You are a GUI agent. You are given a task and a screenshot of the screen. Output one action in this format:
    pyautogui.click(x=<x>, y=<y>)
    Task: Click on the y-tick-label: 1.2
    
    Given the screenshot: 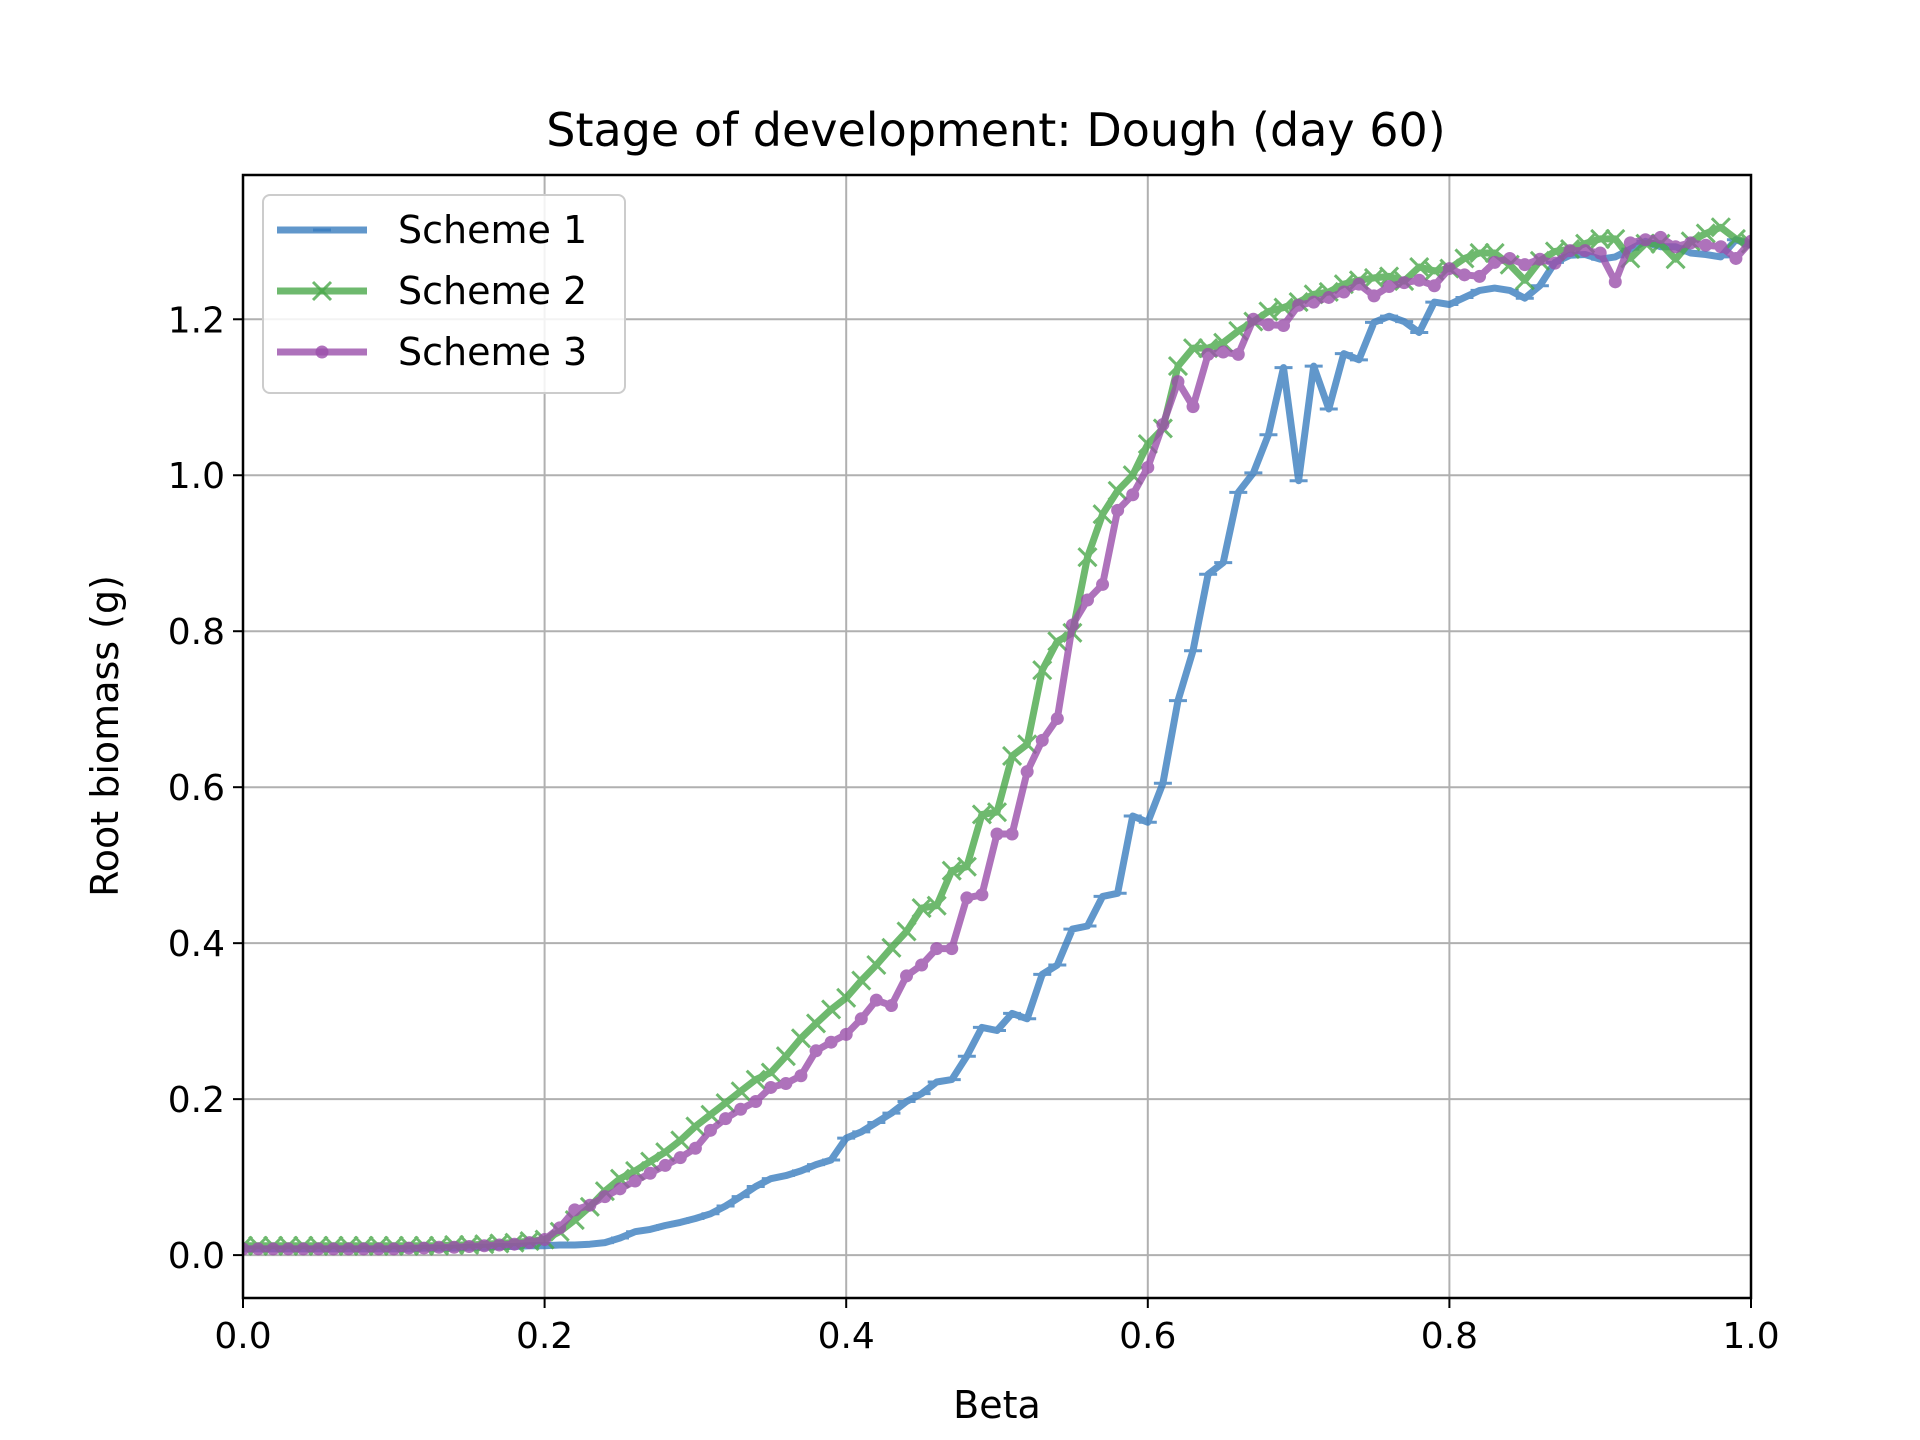 What is the action you would take?
    pyautogui.click(x=196, y=320)
    